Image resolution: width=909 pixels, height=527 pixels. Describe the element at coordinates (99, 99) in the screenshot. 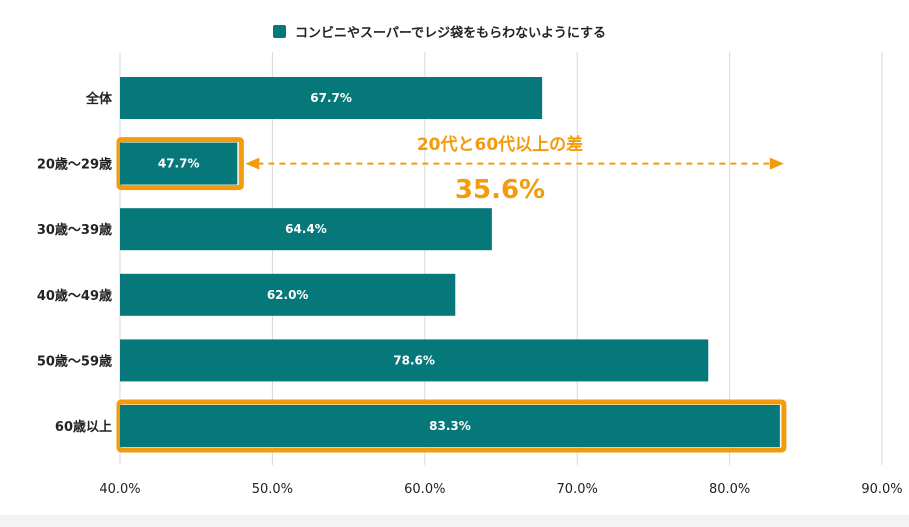

I see `y-category-label: 全体` at that location.